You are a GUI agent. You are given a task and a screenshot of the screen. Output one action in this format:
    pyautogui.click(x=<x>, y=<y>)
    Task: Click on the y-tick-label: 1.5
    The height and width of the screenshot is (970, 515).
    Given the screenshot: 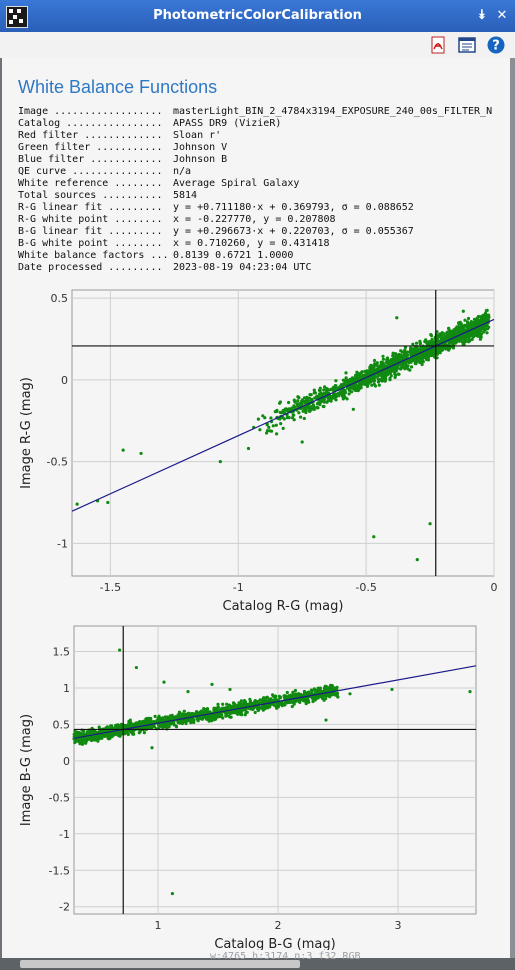 What is the action you would take?
    pyautogui.click(x=62, y=652)
    